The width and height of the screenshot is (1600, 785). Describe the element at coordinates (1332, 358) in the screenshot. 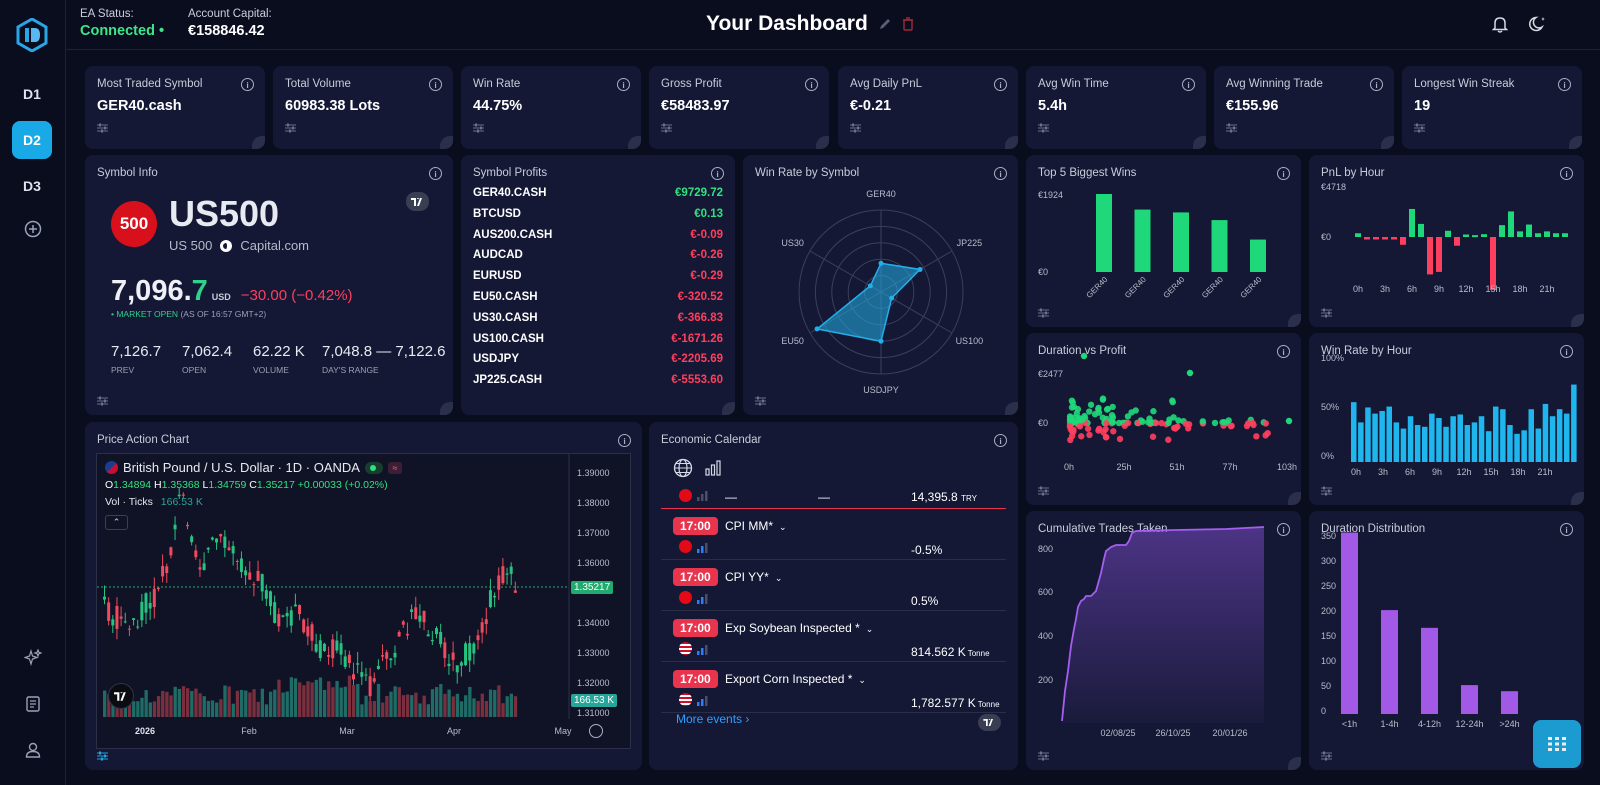

I see `y-tick-label: 100%` at that location.